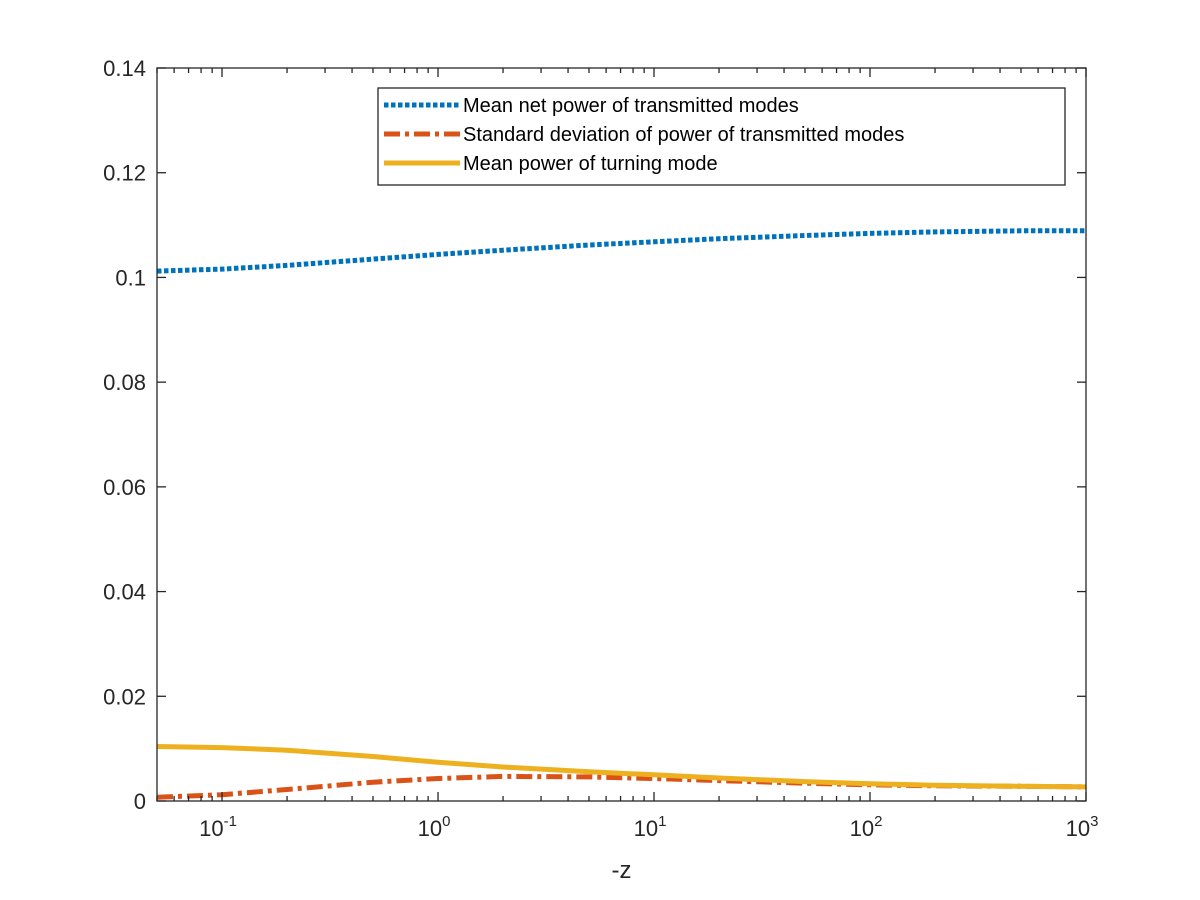 Image resolution: width=1200 pixels, height=900 pixels. What do you see at coordinates (1094, 821) in the screenshot?
I see `x-tick-exponent: 3` at bounding box center [1094, 821].